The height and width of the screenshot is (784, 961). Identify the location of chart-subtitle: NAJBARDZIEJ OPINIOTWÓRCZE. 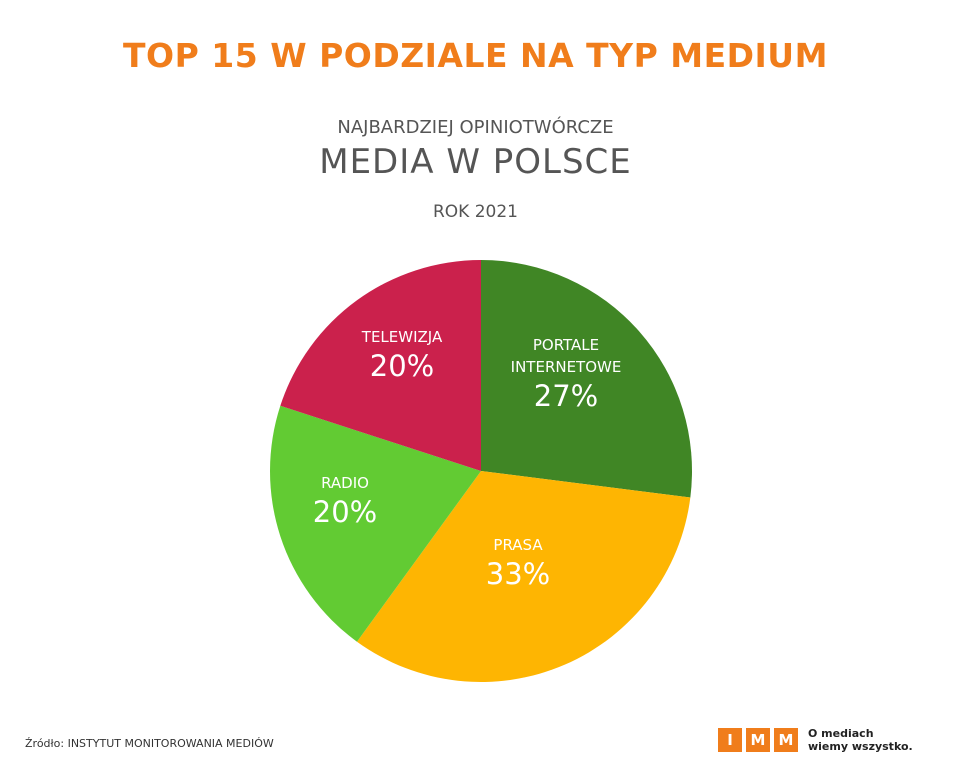
(475, 127).